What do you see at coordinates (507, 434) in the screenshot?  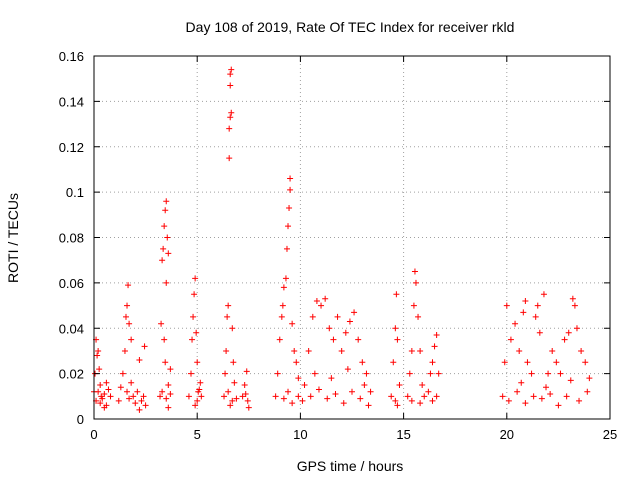 I see `x-tick-label: 20` at bounding box center [507, 434].